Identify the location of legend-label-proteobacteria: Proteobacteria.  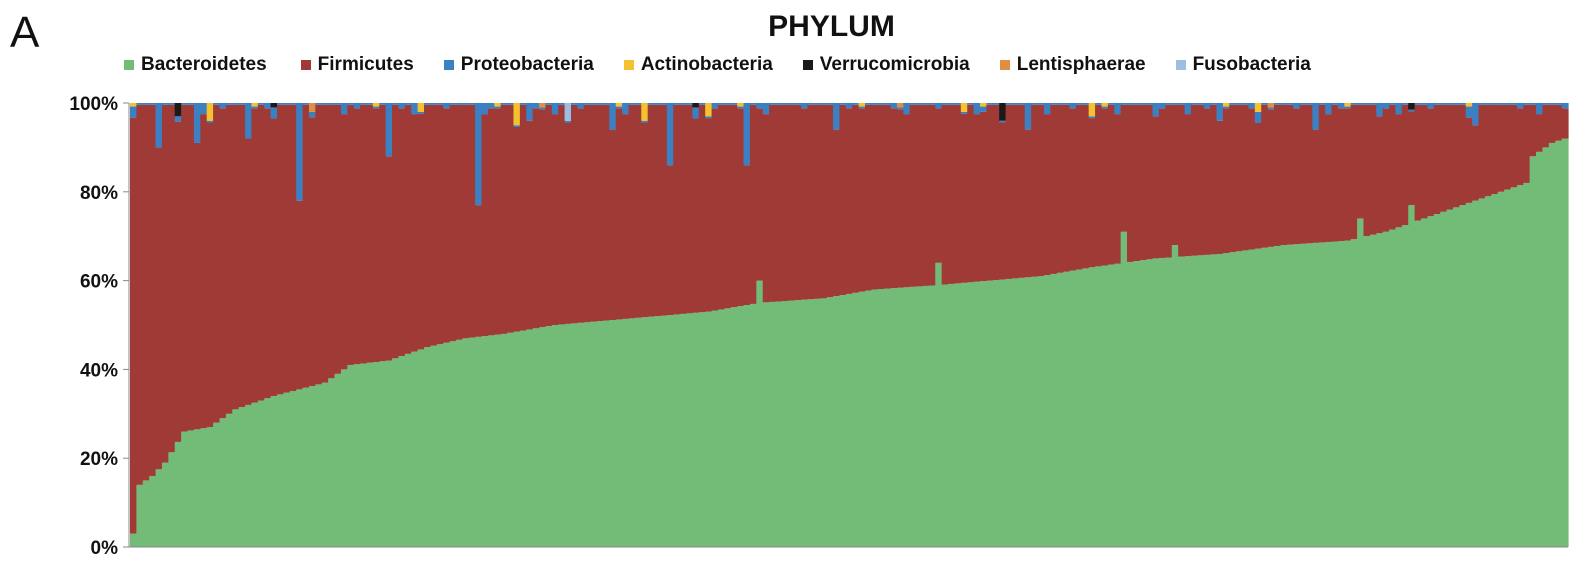
(527, 64).